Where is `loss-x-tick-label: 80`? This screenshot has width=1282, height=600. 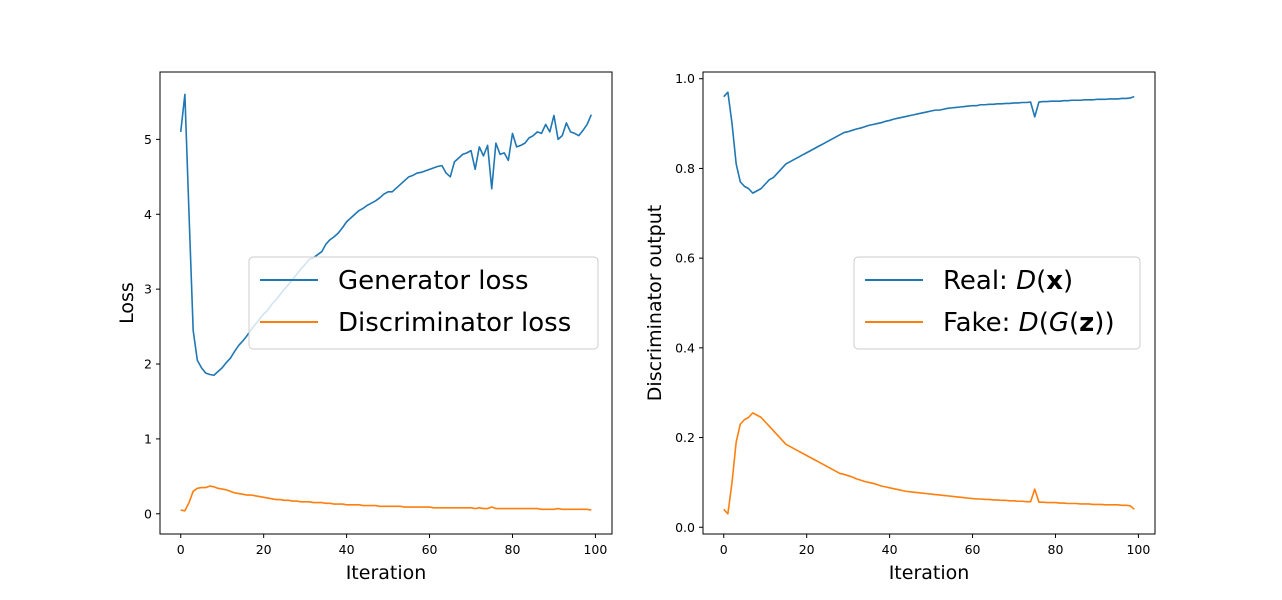 loss-x-tick-label: 80 is located at coordinates (513, 549).